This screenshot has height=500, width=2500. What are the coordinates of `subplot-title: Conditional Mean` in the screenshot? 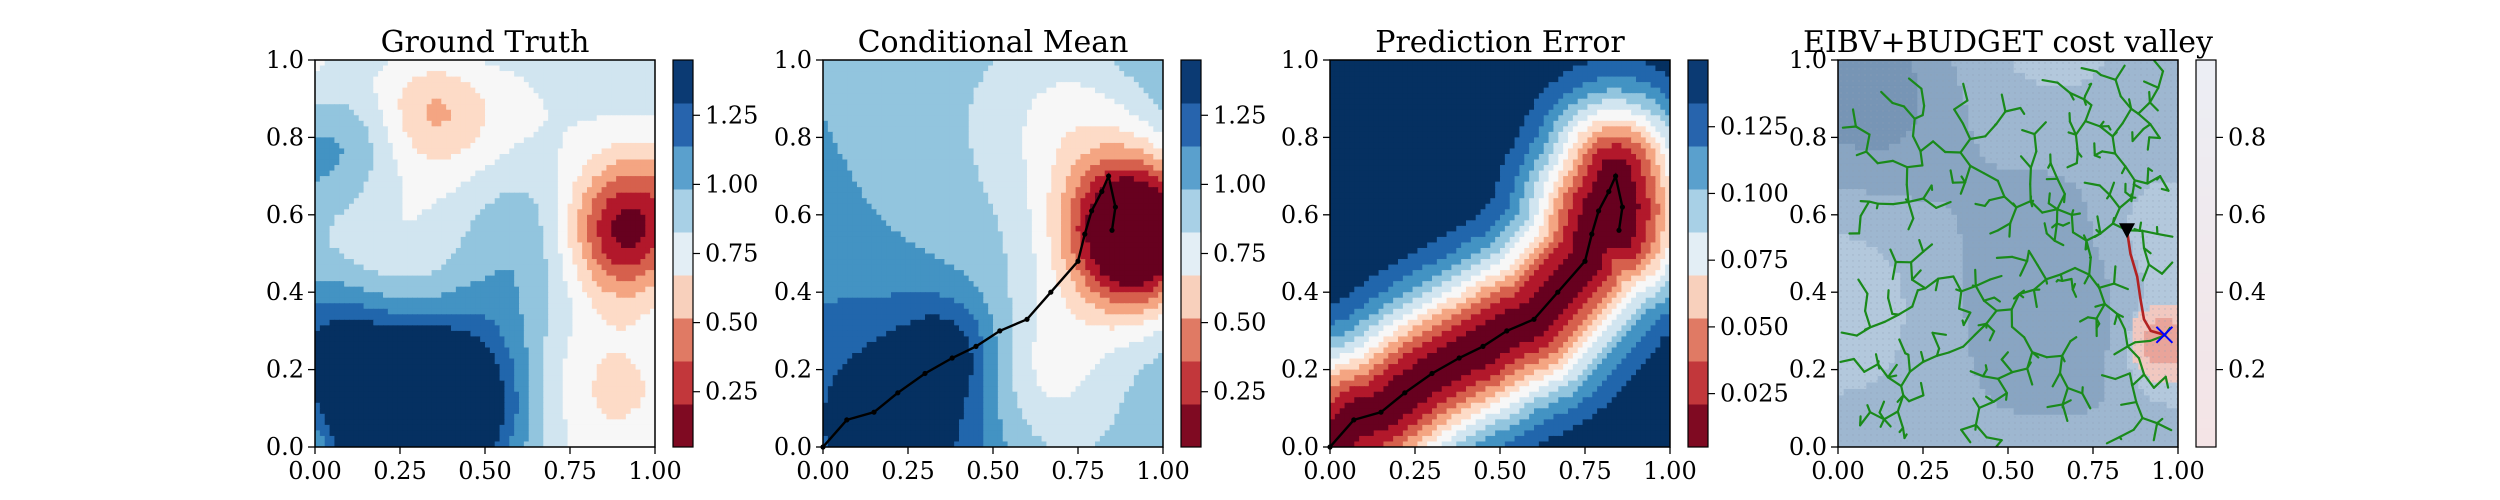 It's located at (993, 42).